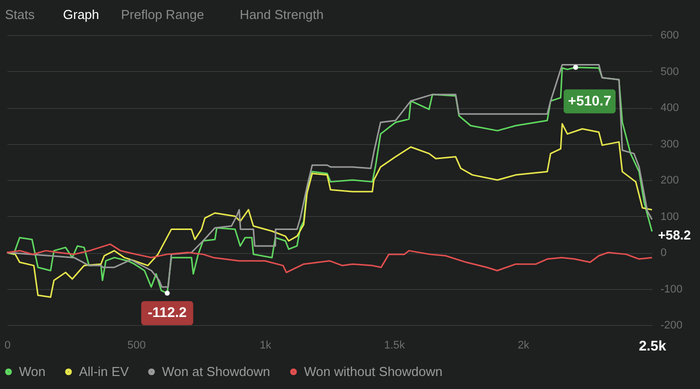 Image resolution: width=700 pixels, height=389 pixels. I want to click on x-tick-label: 2k, so click(524, 346).